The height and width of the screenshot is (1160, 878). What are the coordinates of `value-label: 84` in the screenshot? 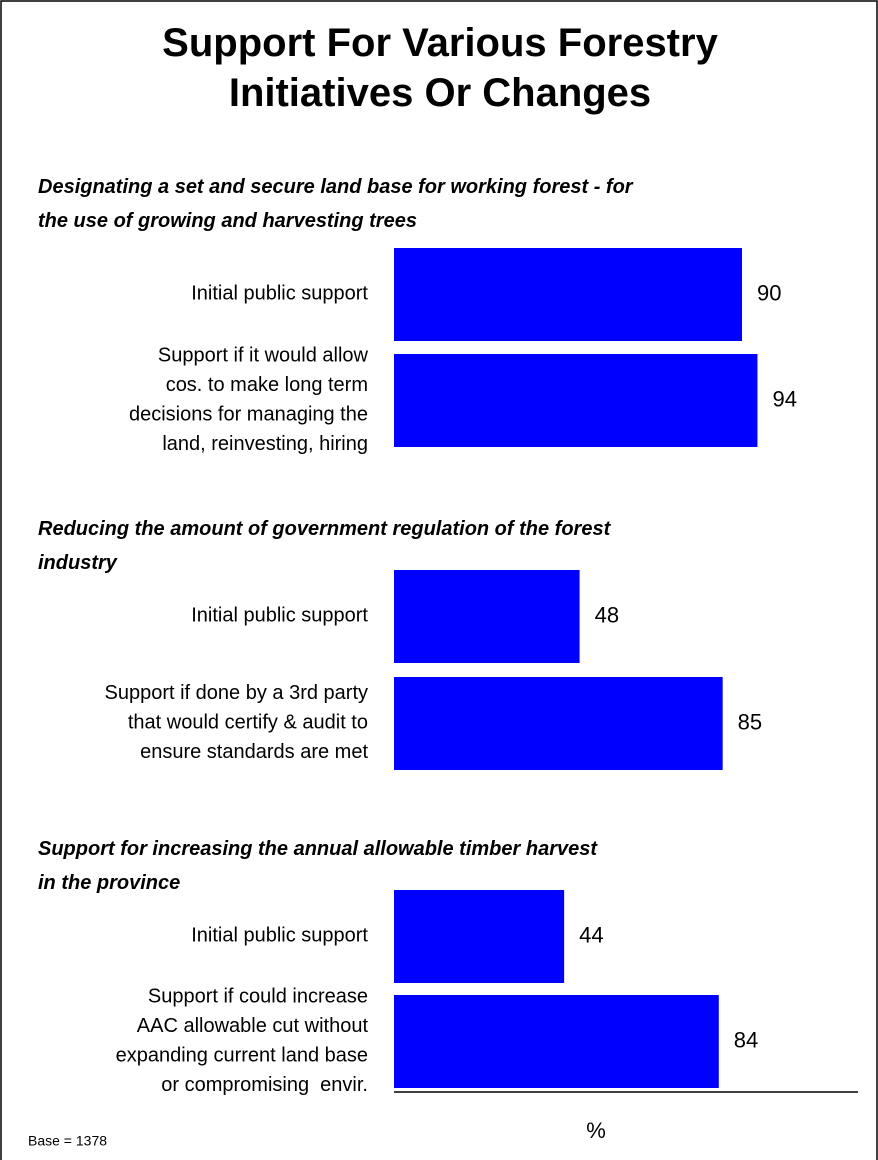 It's located at (746, 1039).